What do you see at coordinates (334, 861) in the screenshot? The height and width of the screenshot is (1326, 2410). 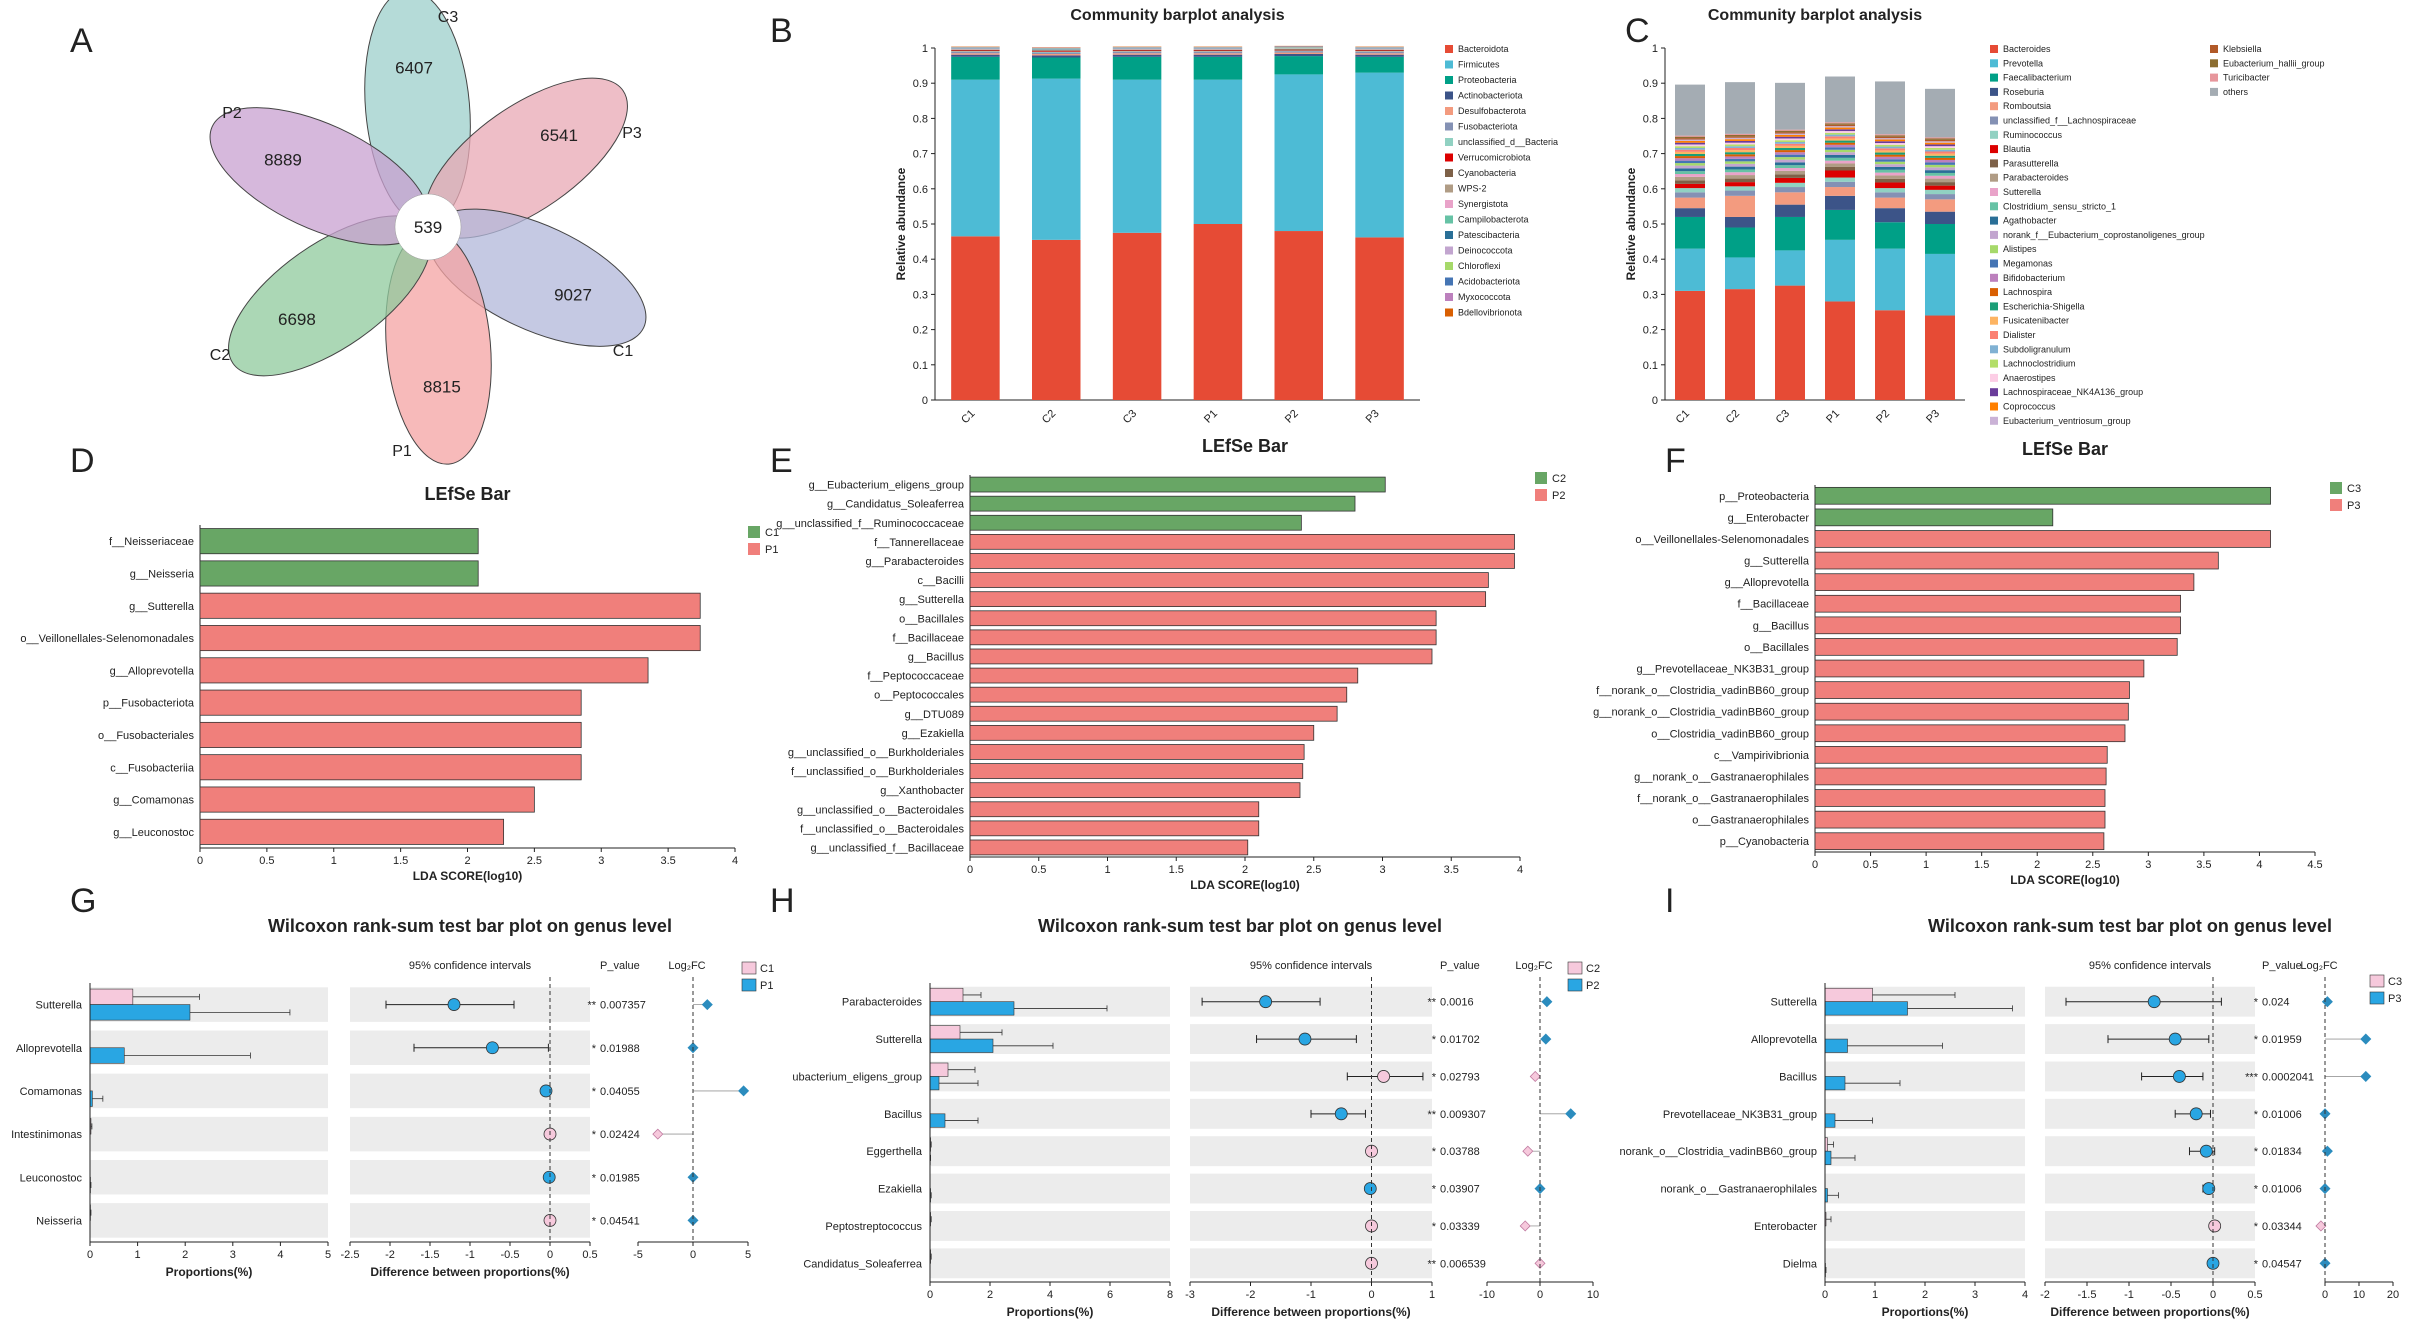 I see `x-tick-label: 1` at bounding box center [334, 861].